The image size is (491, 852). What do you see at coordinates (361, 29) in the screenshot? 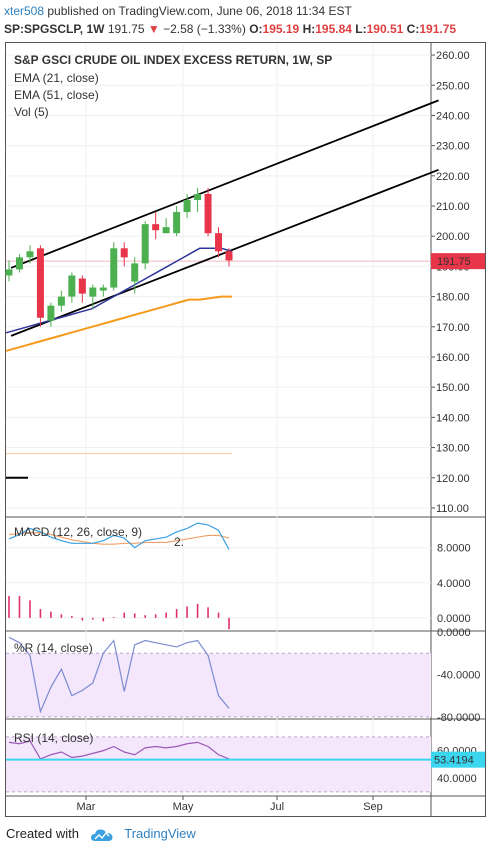
I see `low-label: L:` at bounding box center [361, 29].